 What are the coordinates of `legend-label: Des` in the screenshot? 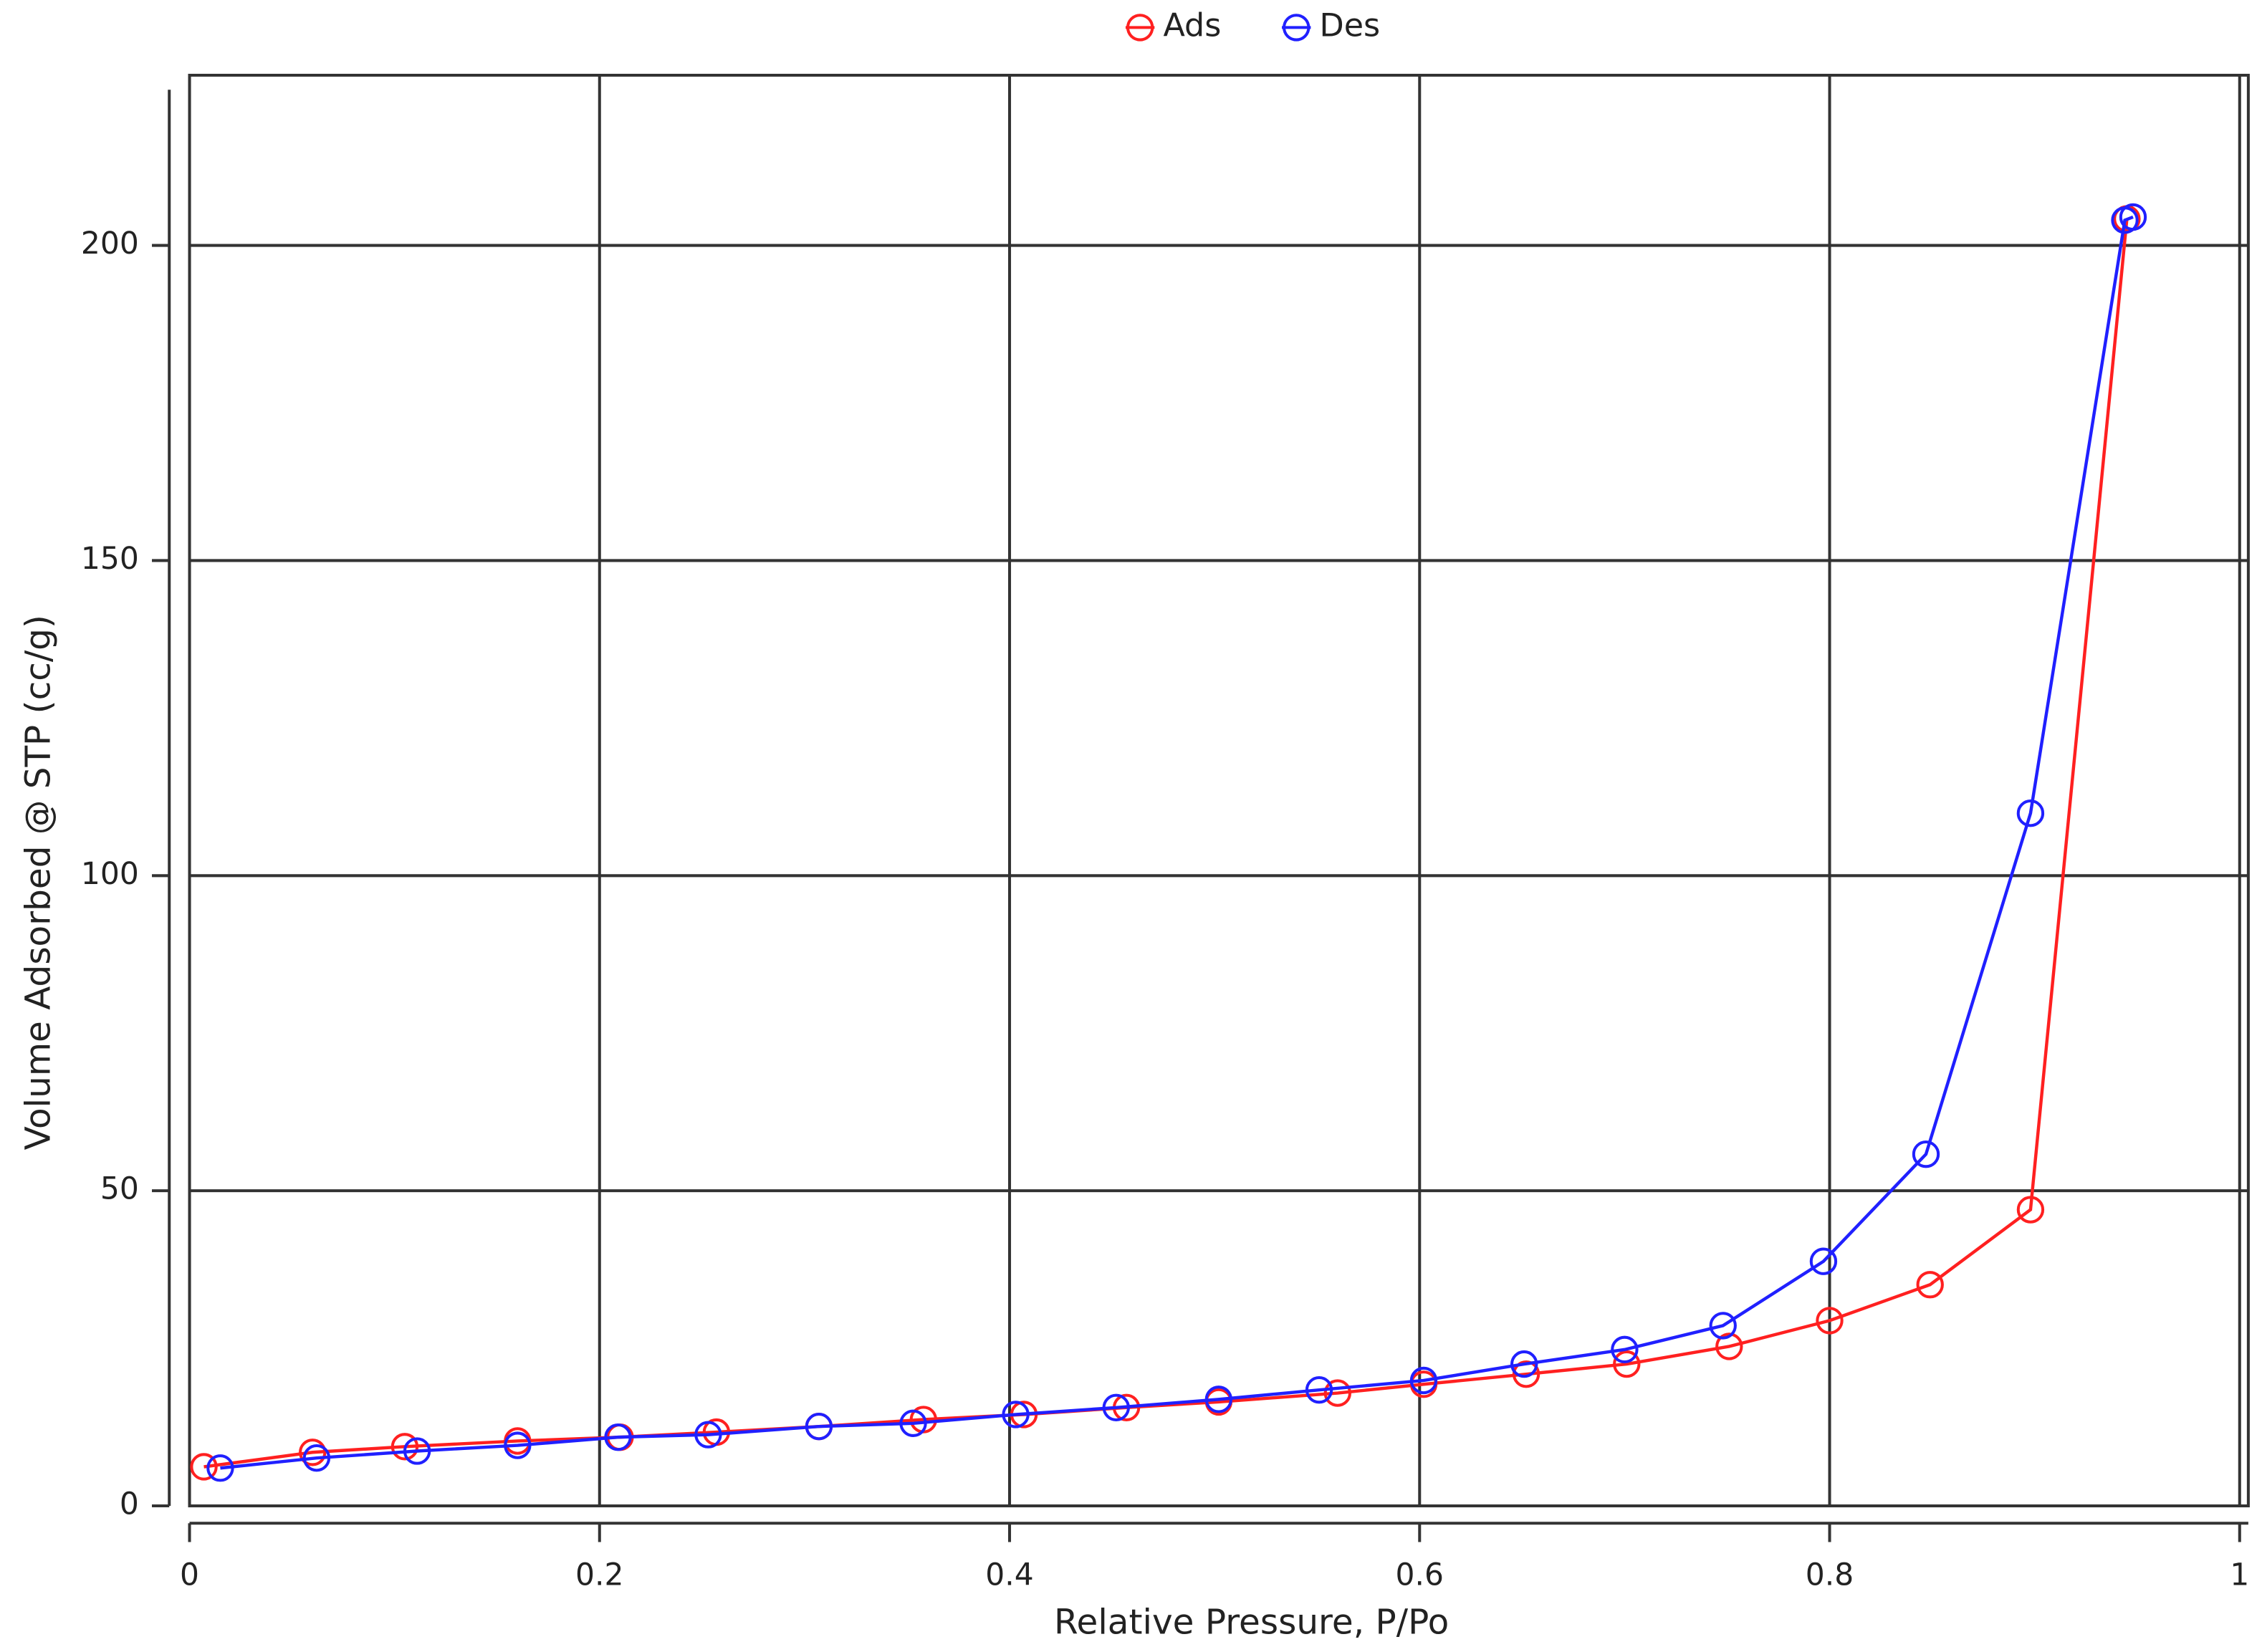 It's located at (1350, 25).